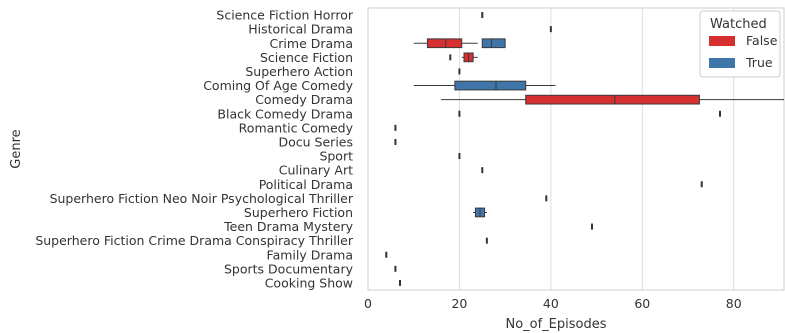  I want to click on x-tick-label: 40, so click(551, 303).